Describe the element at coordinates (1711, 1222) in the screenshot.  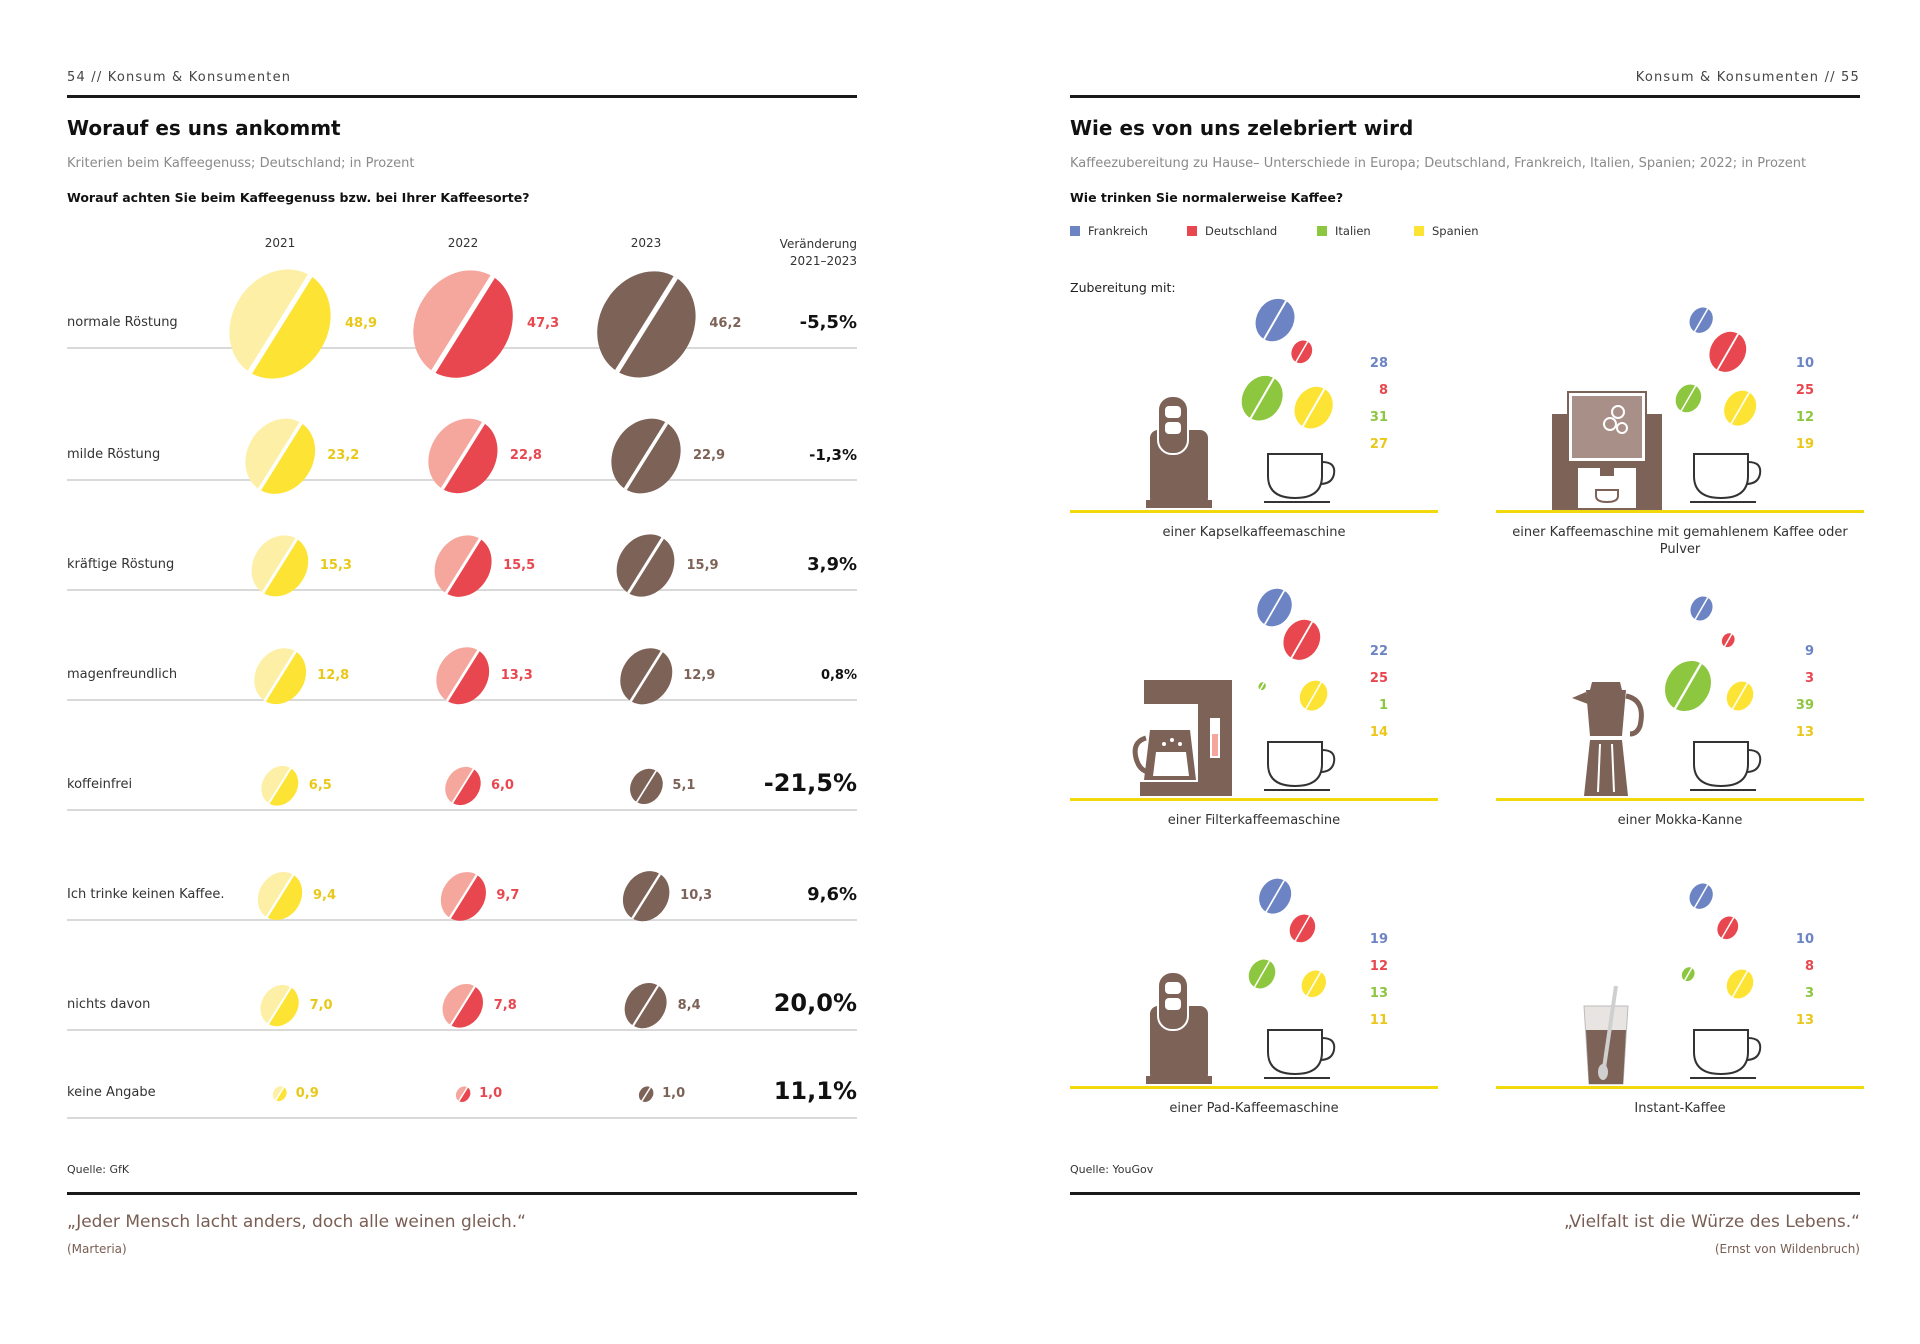
I see `quote-right: „Vielfalt ist die Würze des Lebens.“` at that location.